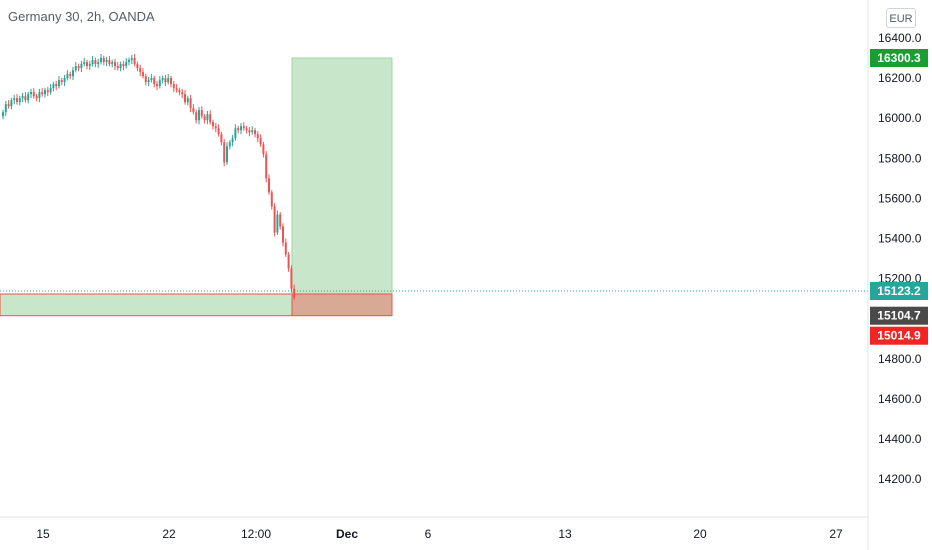  What do you see at coordinates (169, 534) in the screenshot?
I see `time-tick-label: 22` at bounding box center [169, 534].